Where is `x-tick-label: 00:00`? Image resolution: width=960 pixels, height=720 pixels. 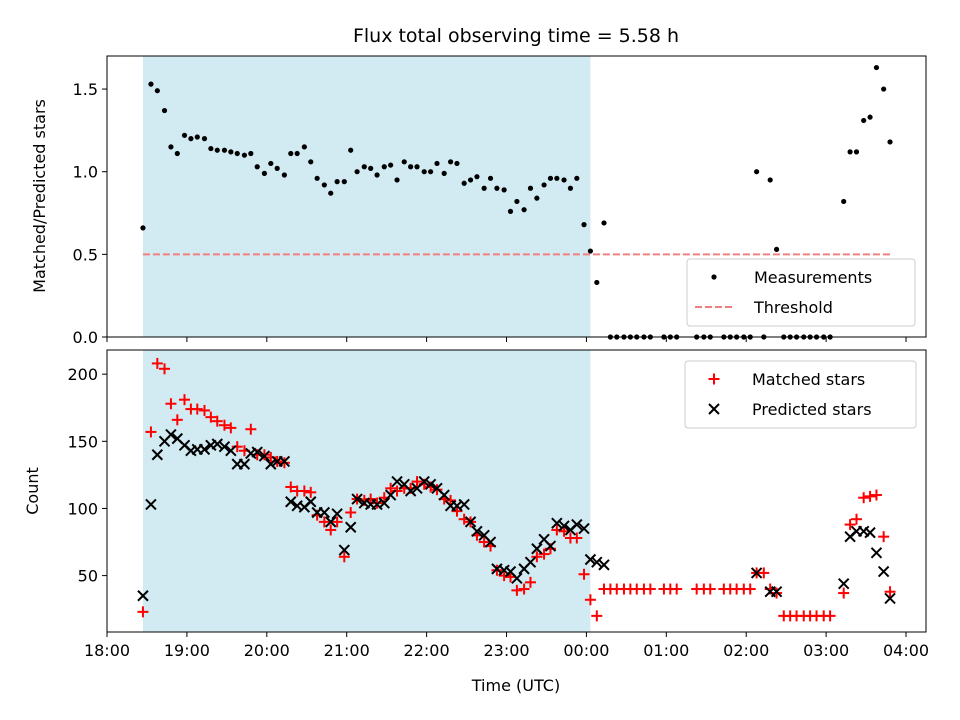
x-tick-label: 00:00 is located at coordinates (586, 650).